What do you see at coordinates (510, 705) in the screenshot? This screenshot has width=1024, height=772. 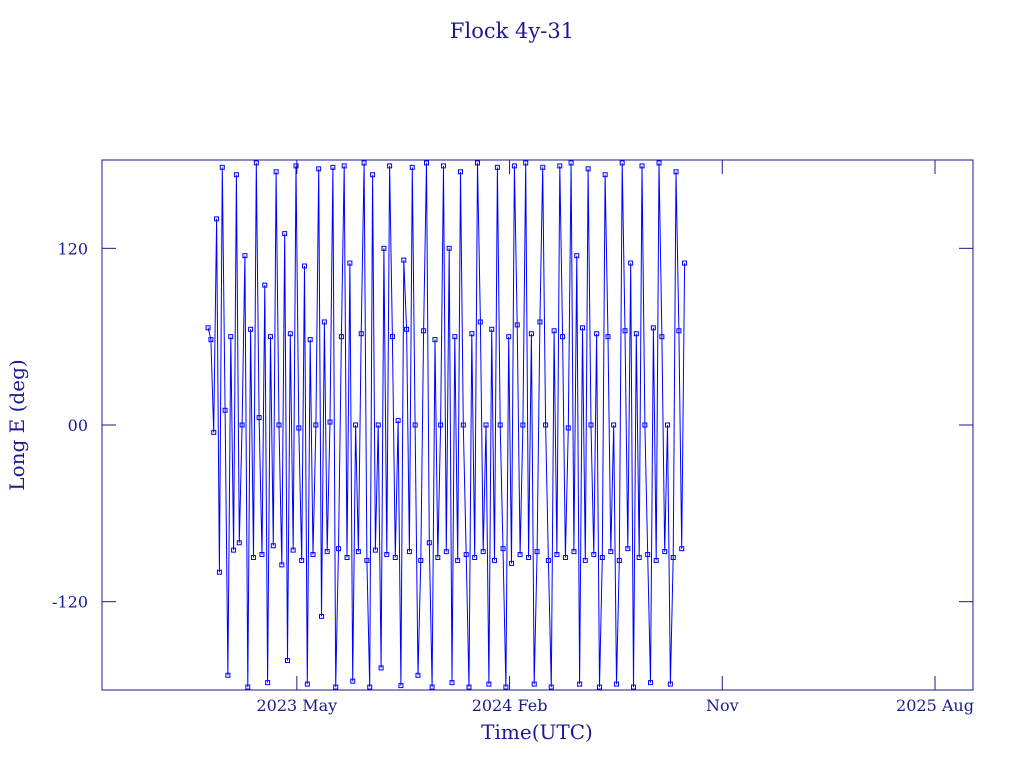 I see `x-tick-label: 2024 Feb` at bounding box center [510, 705].